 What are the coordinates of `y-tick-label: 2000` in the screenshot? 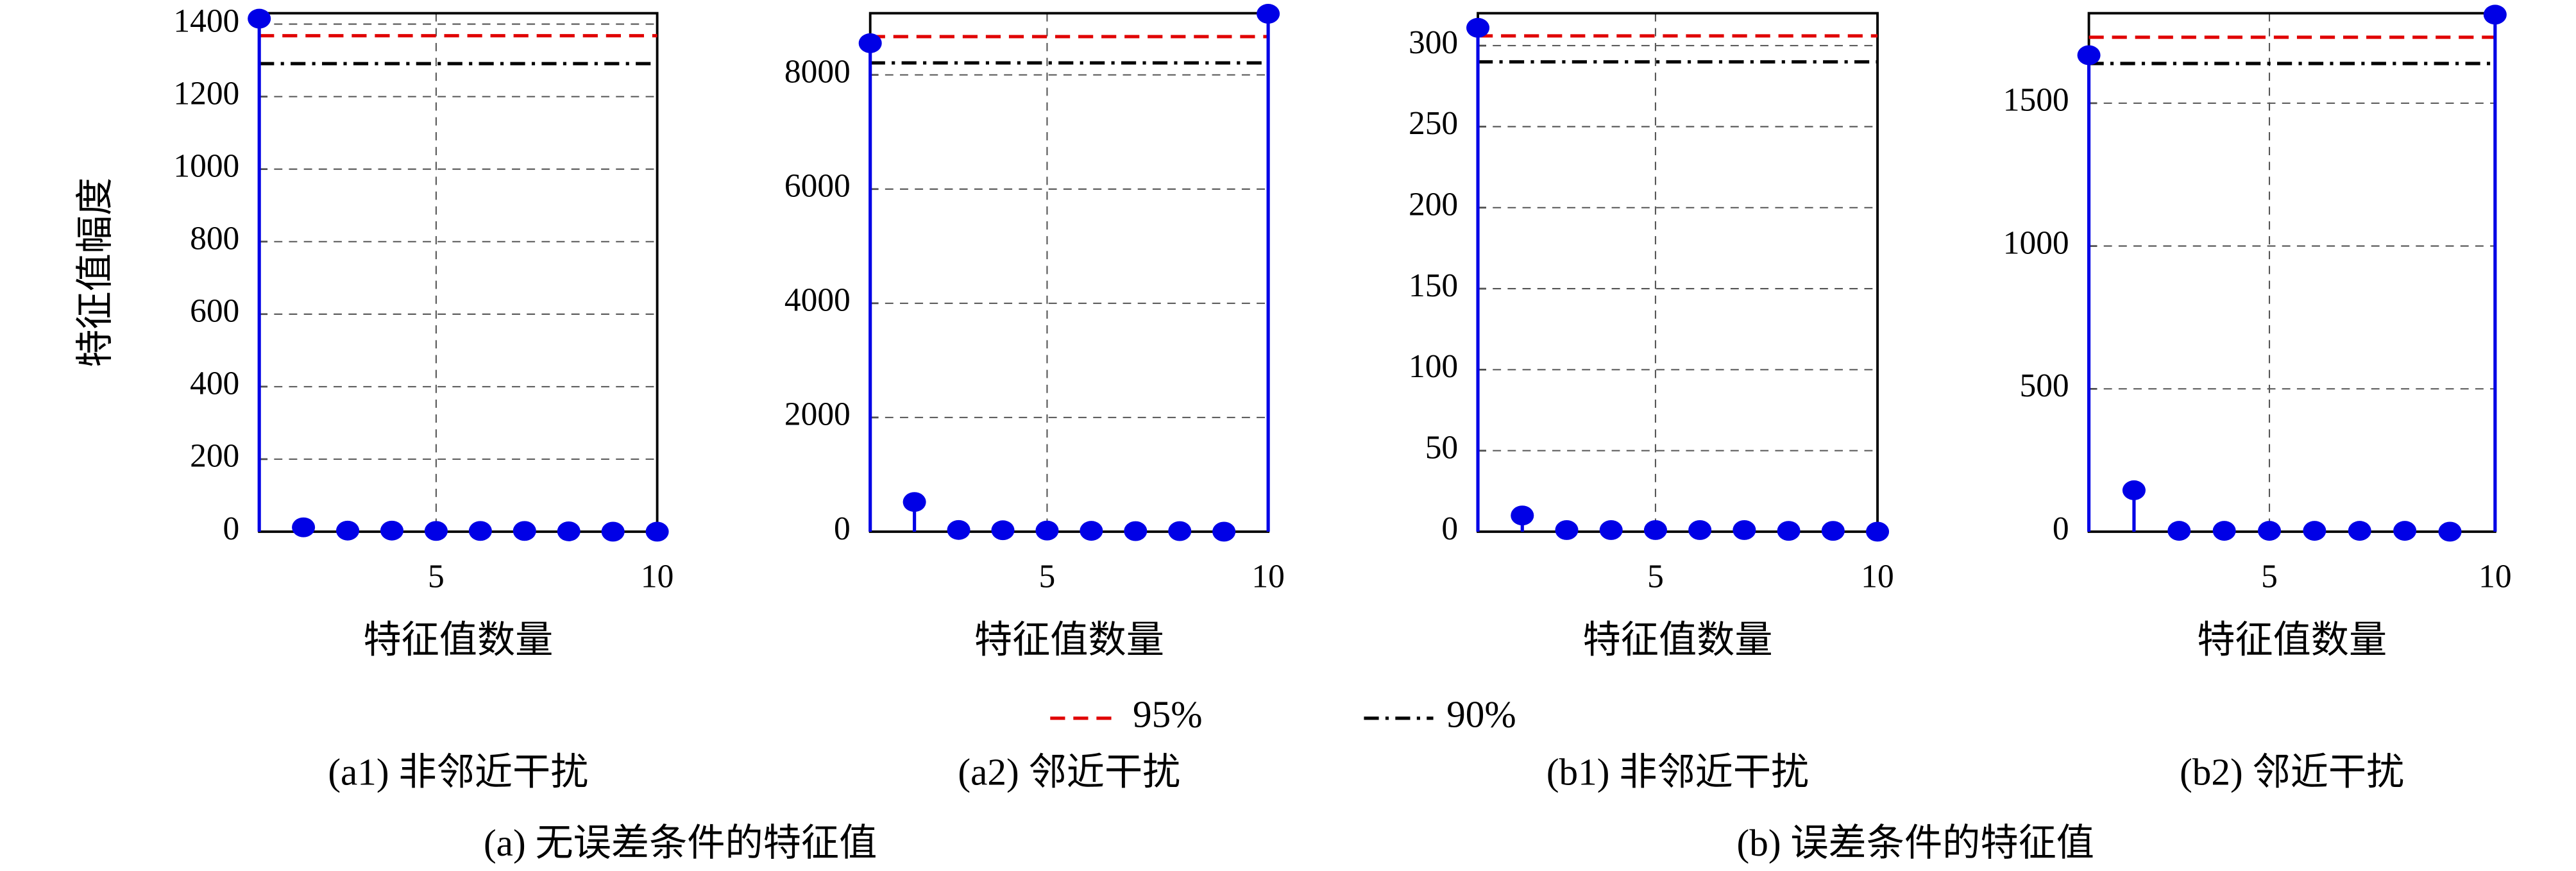 It's located at (817, 414).